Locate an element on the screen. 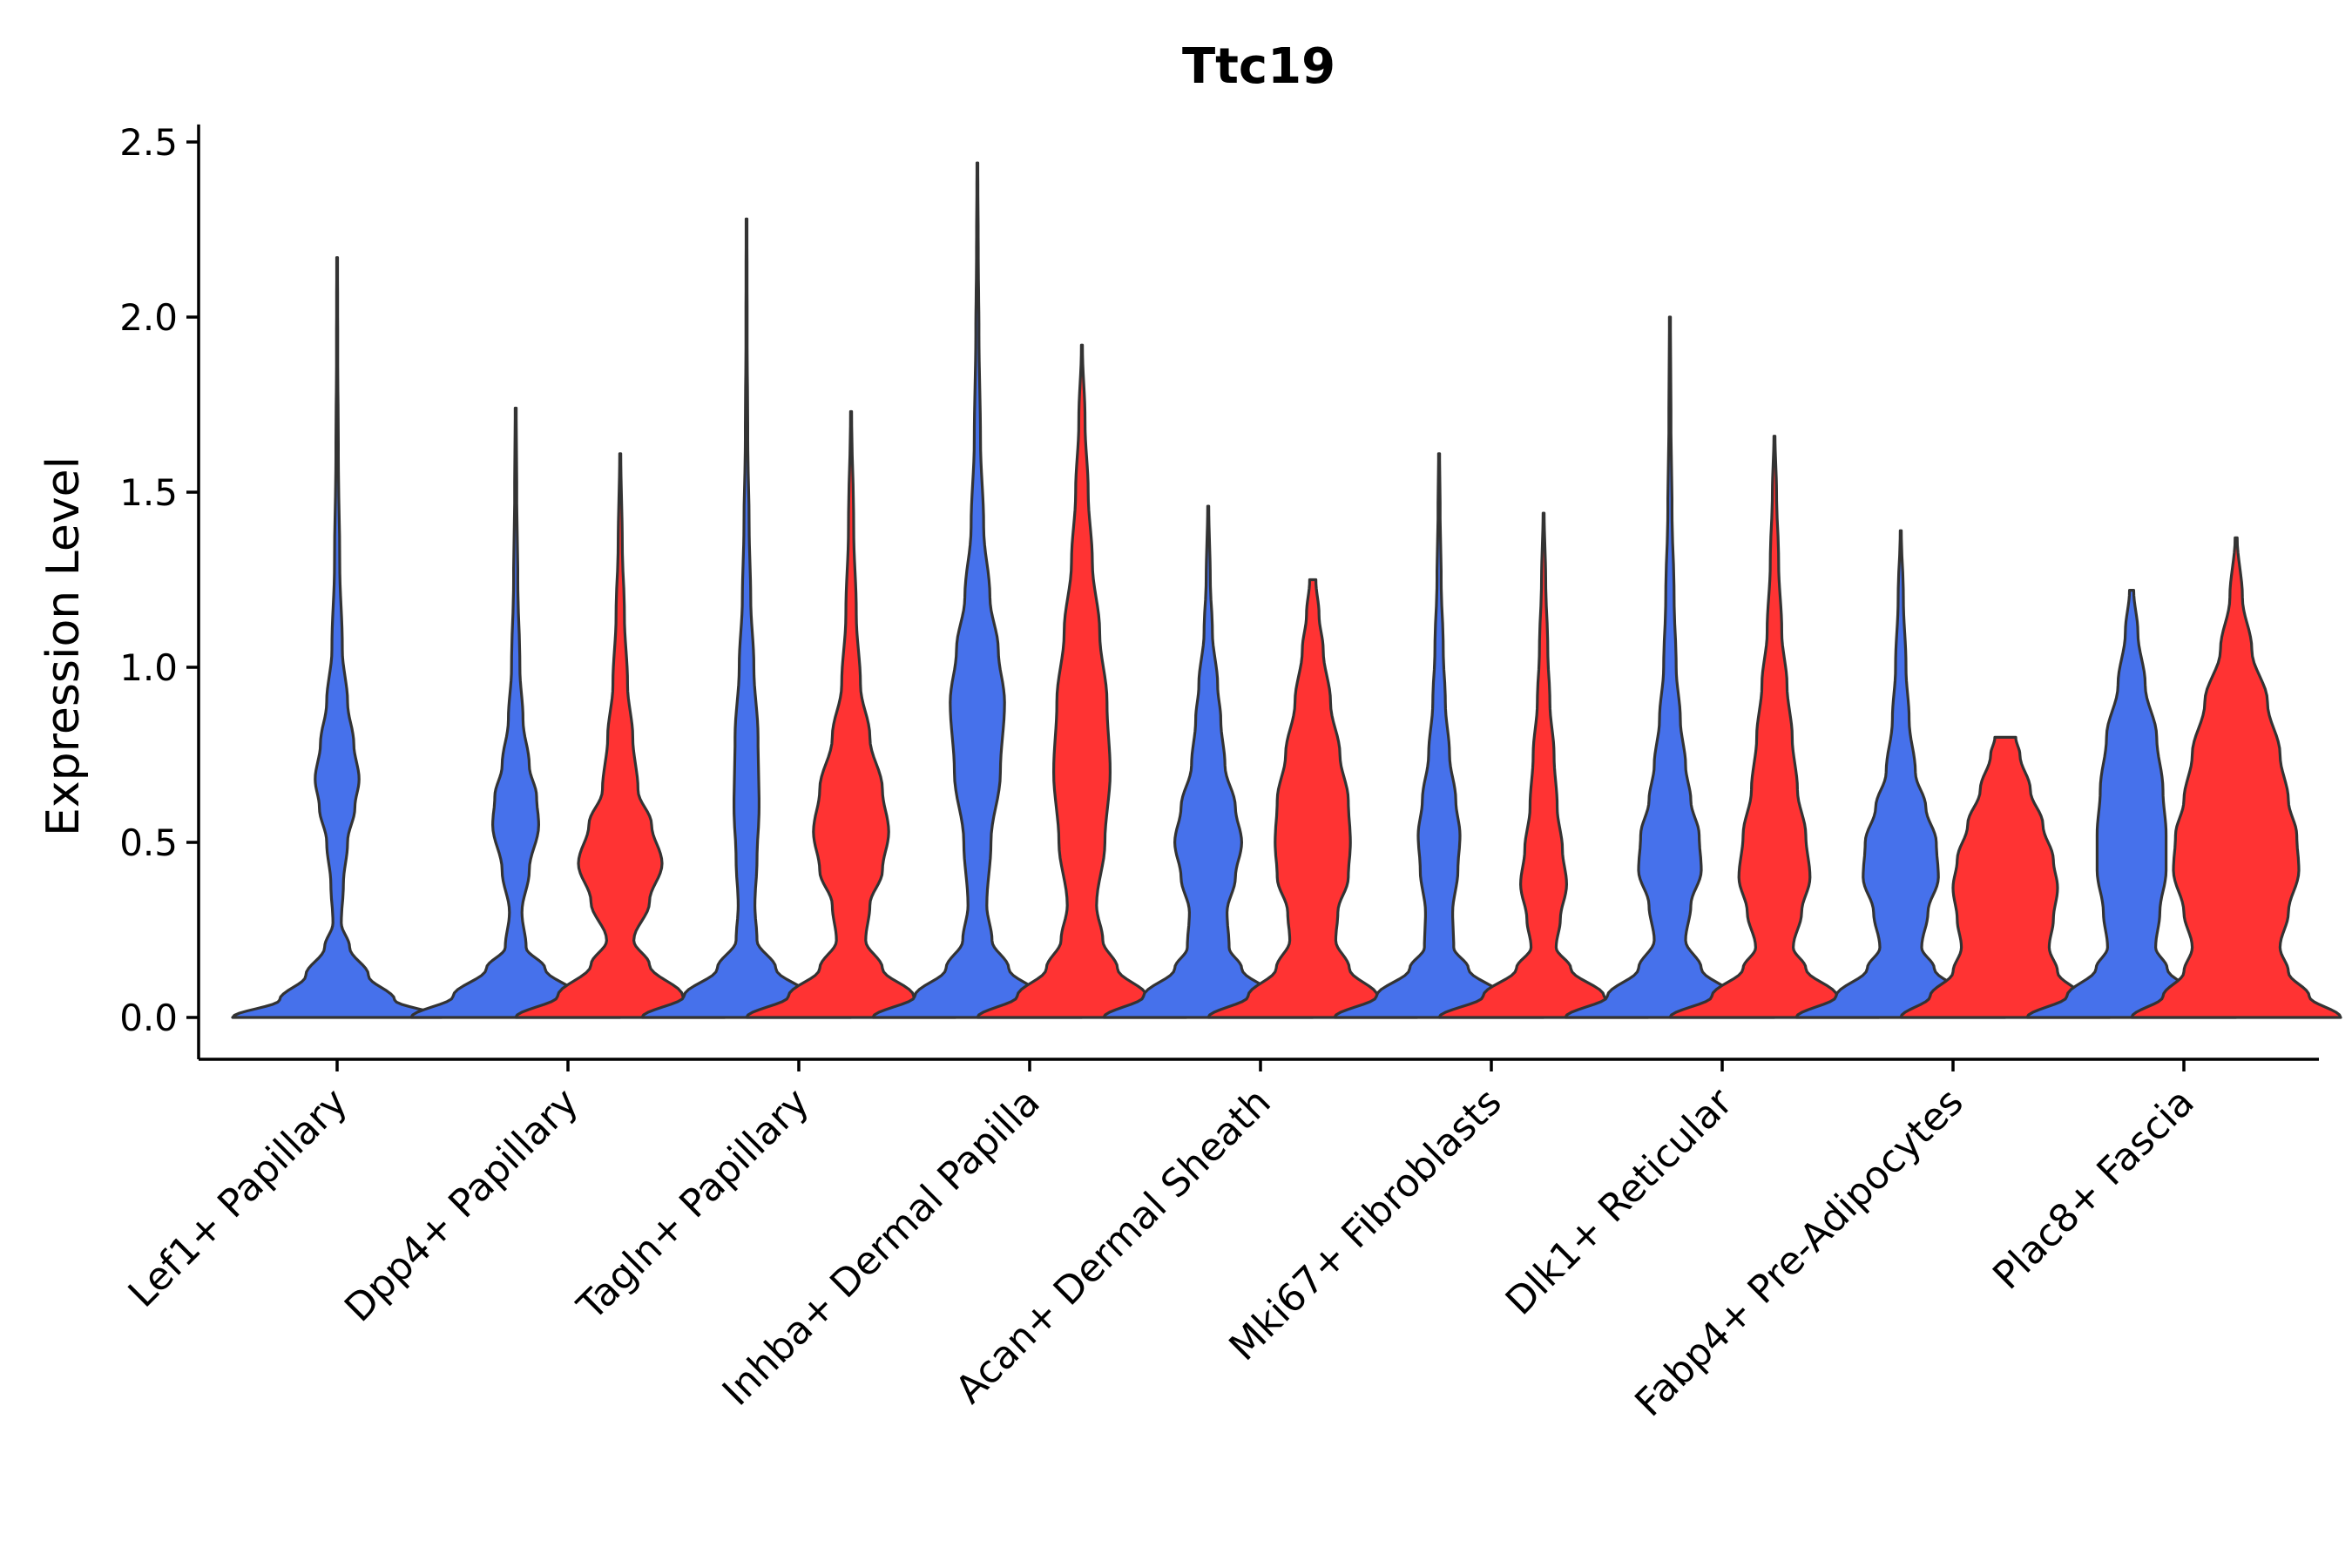  y-axis-ticks: 0.0 0.5 1.0 1.5 2.0 2.5 is located at coordinates (159, 580).